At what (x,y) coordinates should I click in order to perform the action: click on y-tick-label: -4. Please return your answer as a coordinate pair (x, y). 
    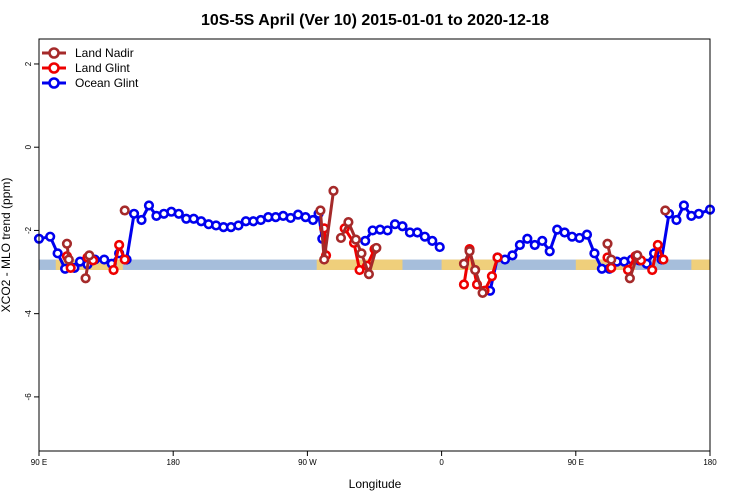
    Looking at the image, I should click on (28, 314).